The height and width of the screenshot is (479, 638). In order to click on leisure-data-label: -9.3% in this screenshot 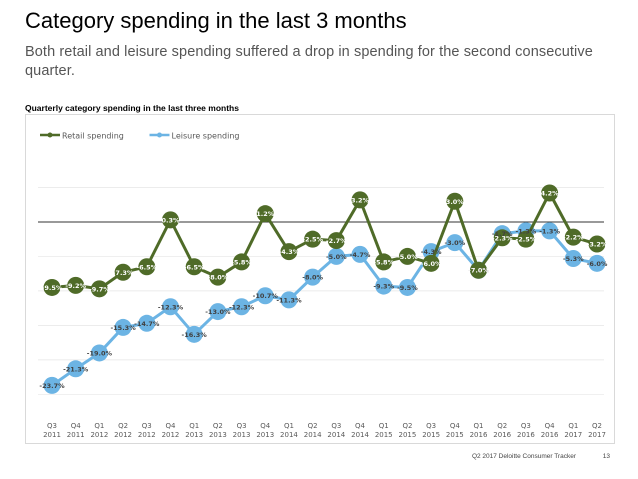, I will do `click(383, 287)`.